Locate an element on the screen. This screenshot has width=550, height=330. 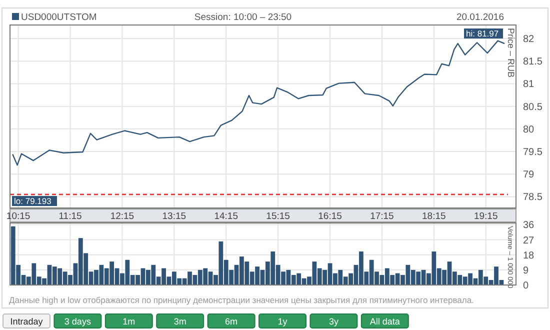
text: 3 days is located at coordinates (78, 321).